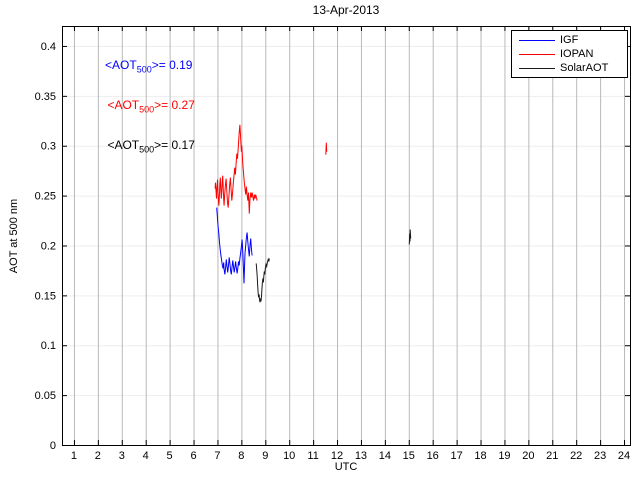 This screenshot has height=480, width=640. What do you see at coordinates (45, 396) in the screenshot?
I see `y-tick-label: 0.05` at bounding box center [45, 396].